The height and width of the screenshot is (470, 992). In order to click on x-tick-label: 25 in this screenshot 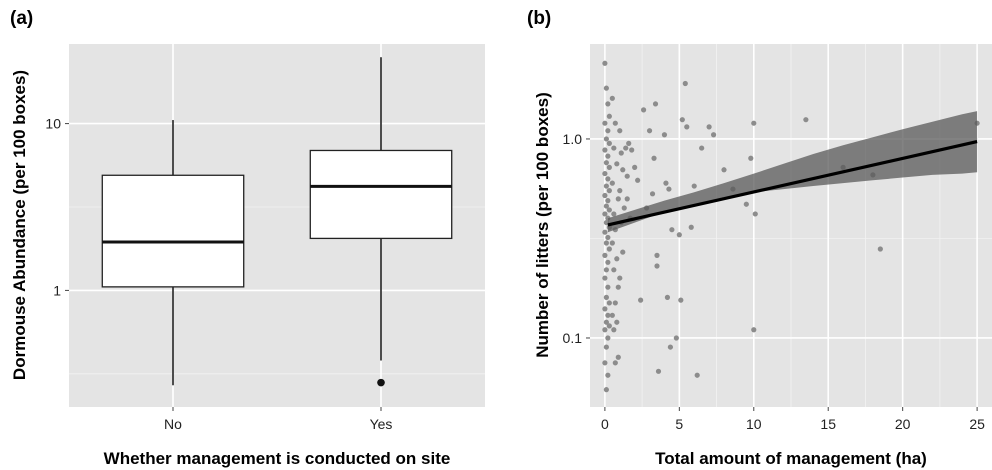, I will do `click(977, 424)`.